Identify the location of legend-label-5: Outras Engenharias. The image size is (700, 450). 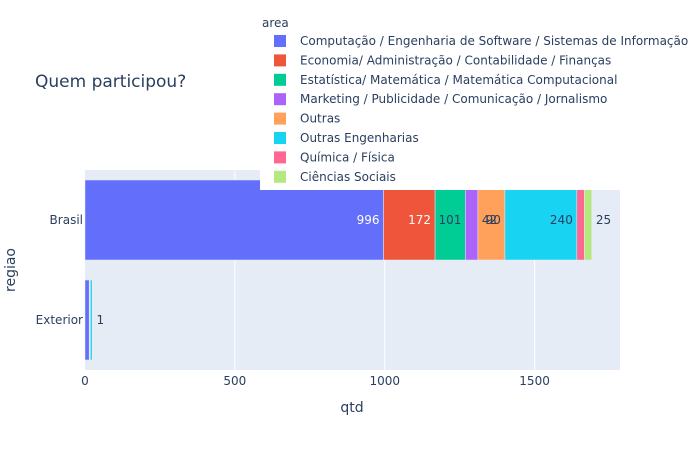
(359, 138).